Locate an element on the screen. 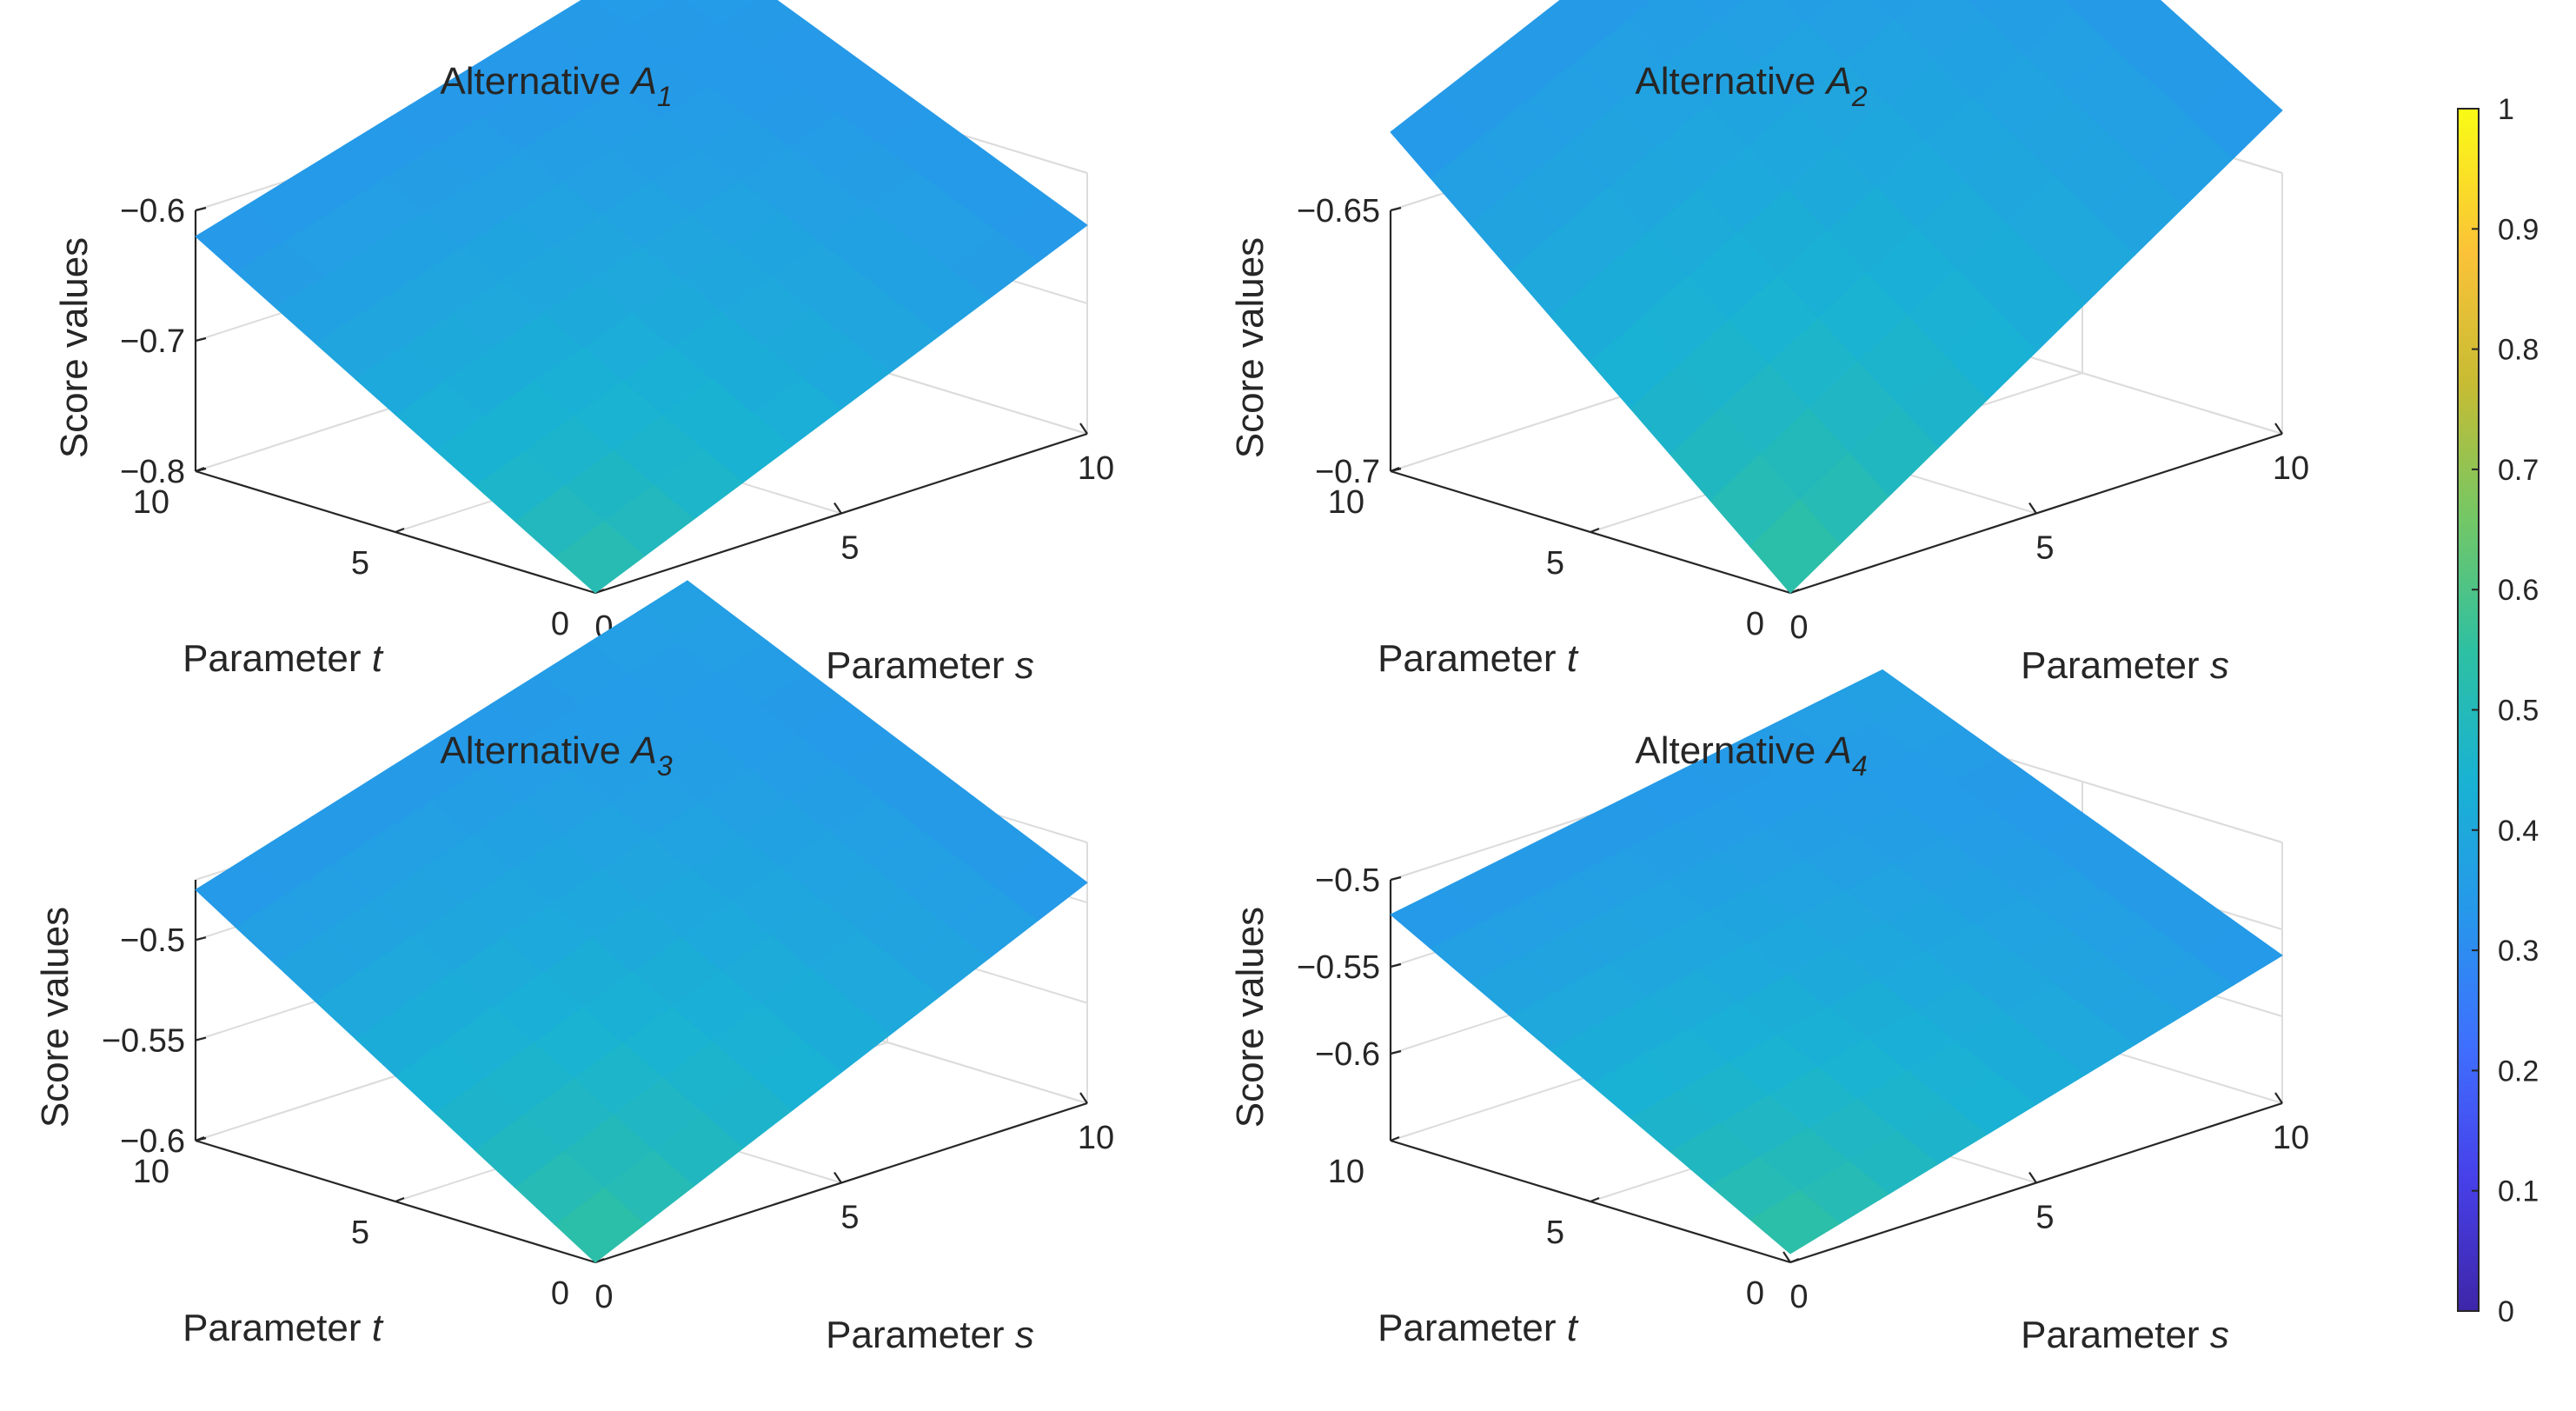 The height and width of the screenshot is (1411, 2576). colorbar-tick-label: 0.1 is located at coordinates (2518, 1191).